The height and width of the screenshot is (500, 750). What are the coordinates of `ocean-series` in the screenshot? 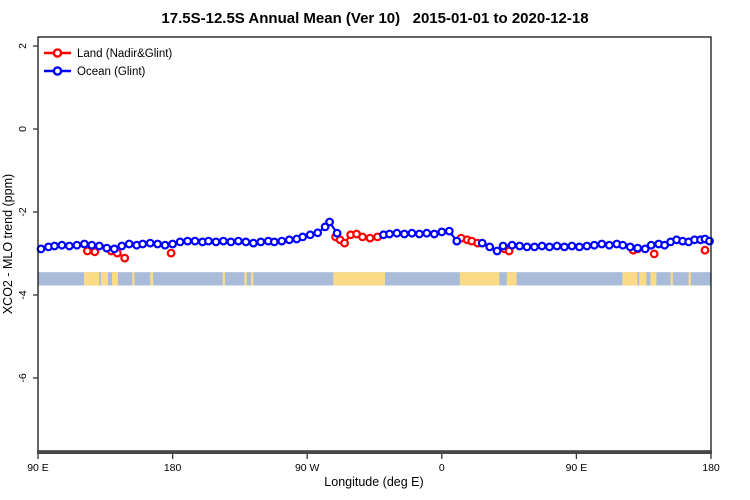 It's located at (375, 236).